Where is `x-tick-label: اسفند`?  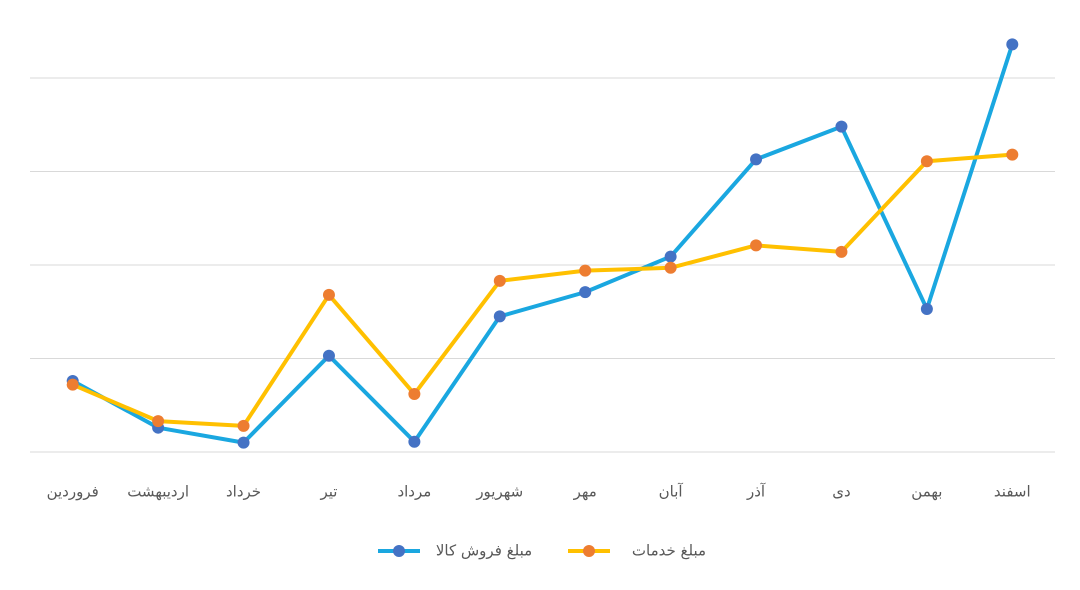 x-tick-label: اسفند is located at coordinates (1012, 492).